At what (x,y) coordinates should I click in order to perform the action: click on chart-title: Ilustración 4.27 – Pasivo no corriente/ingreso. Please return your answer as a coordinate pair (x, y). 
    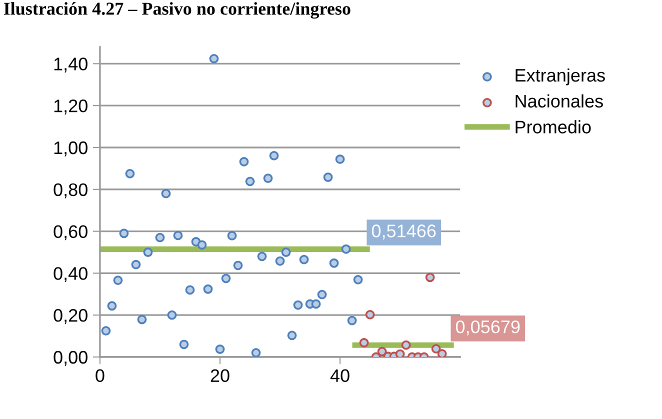
    Looking at the image, I should click on (177, 10).